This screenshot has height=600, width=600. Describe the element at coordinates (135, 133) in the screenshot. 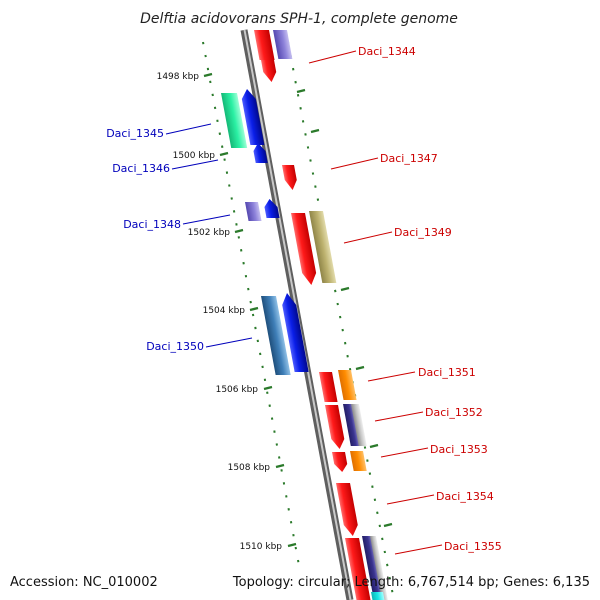

I see `label-daci-1345: Daci_1345` at that location.